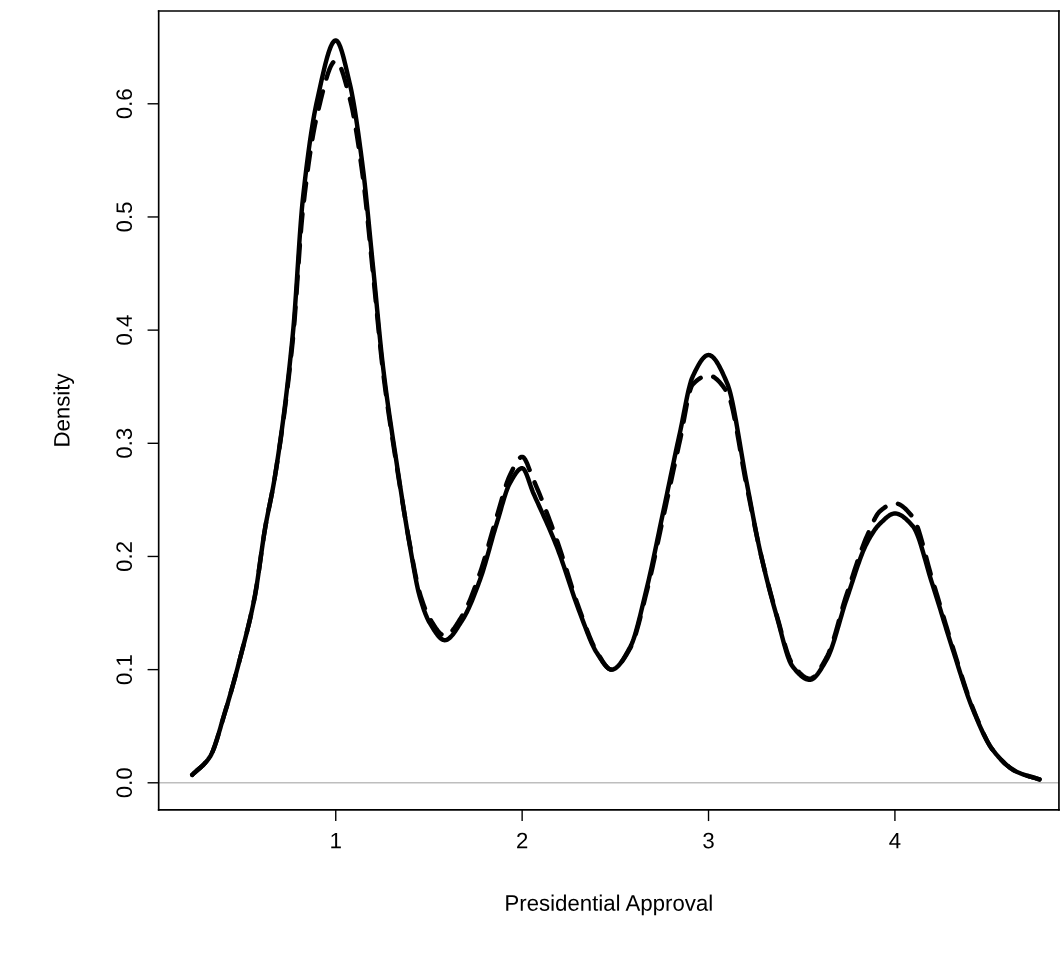  What do you see at coordinates (124, 330) in the screenshot?
I see `y-tick-label: 0.4` at bounding box center [124, 330].